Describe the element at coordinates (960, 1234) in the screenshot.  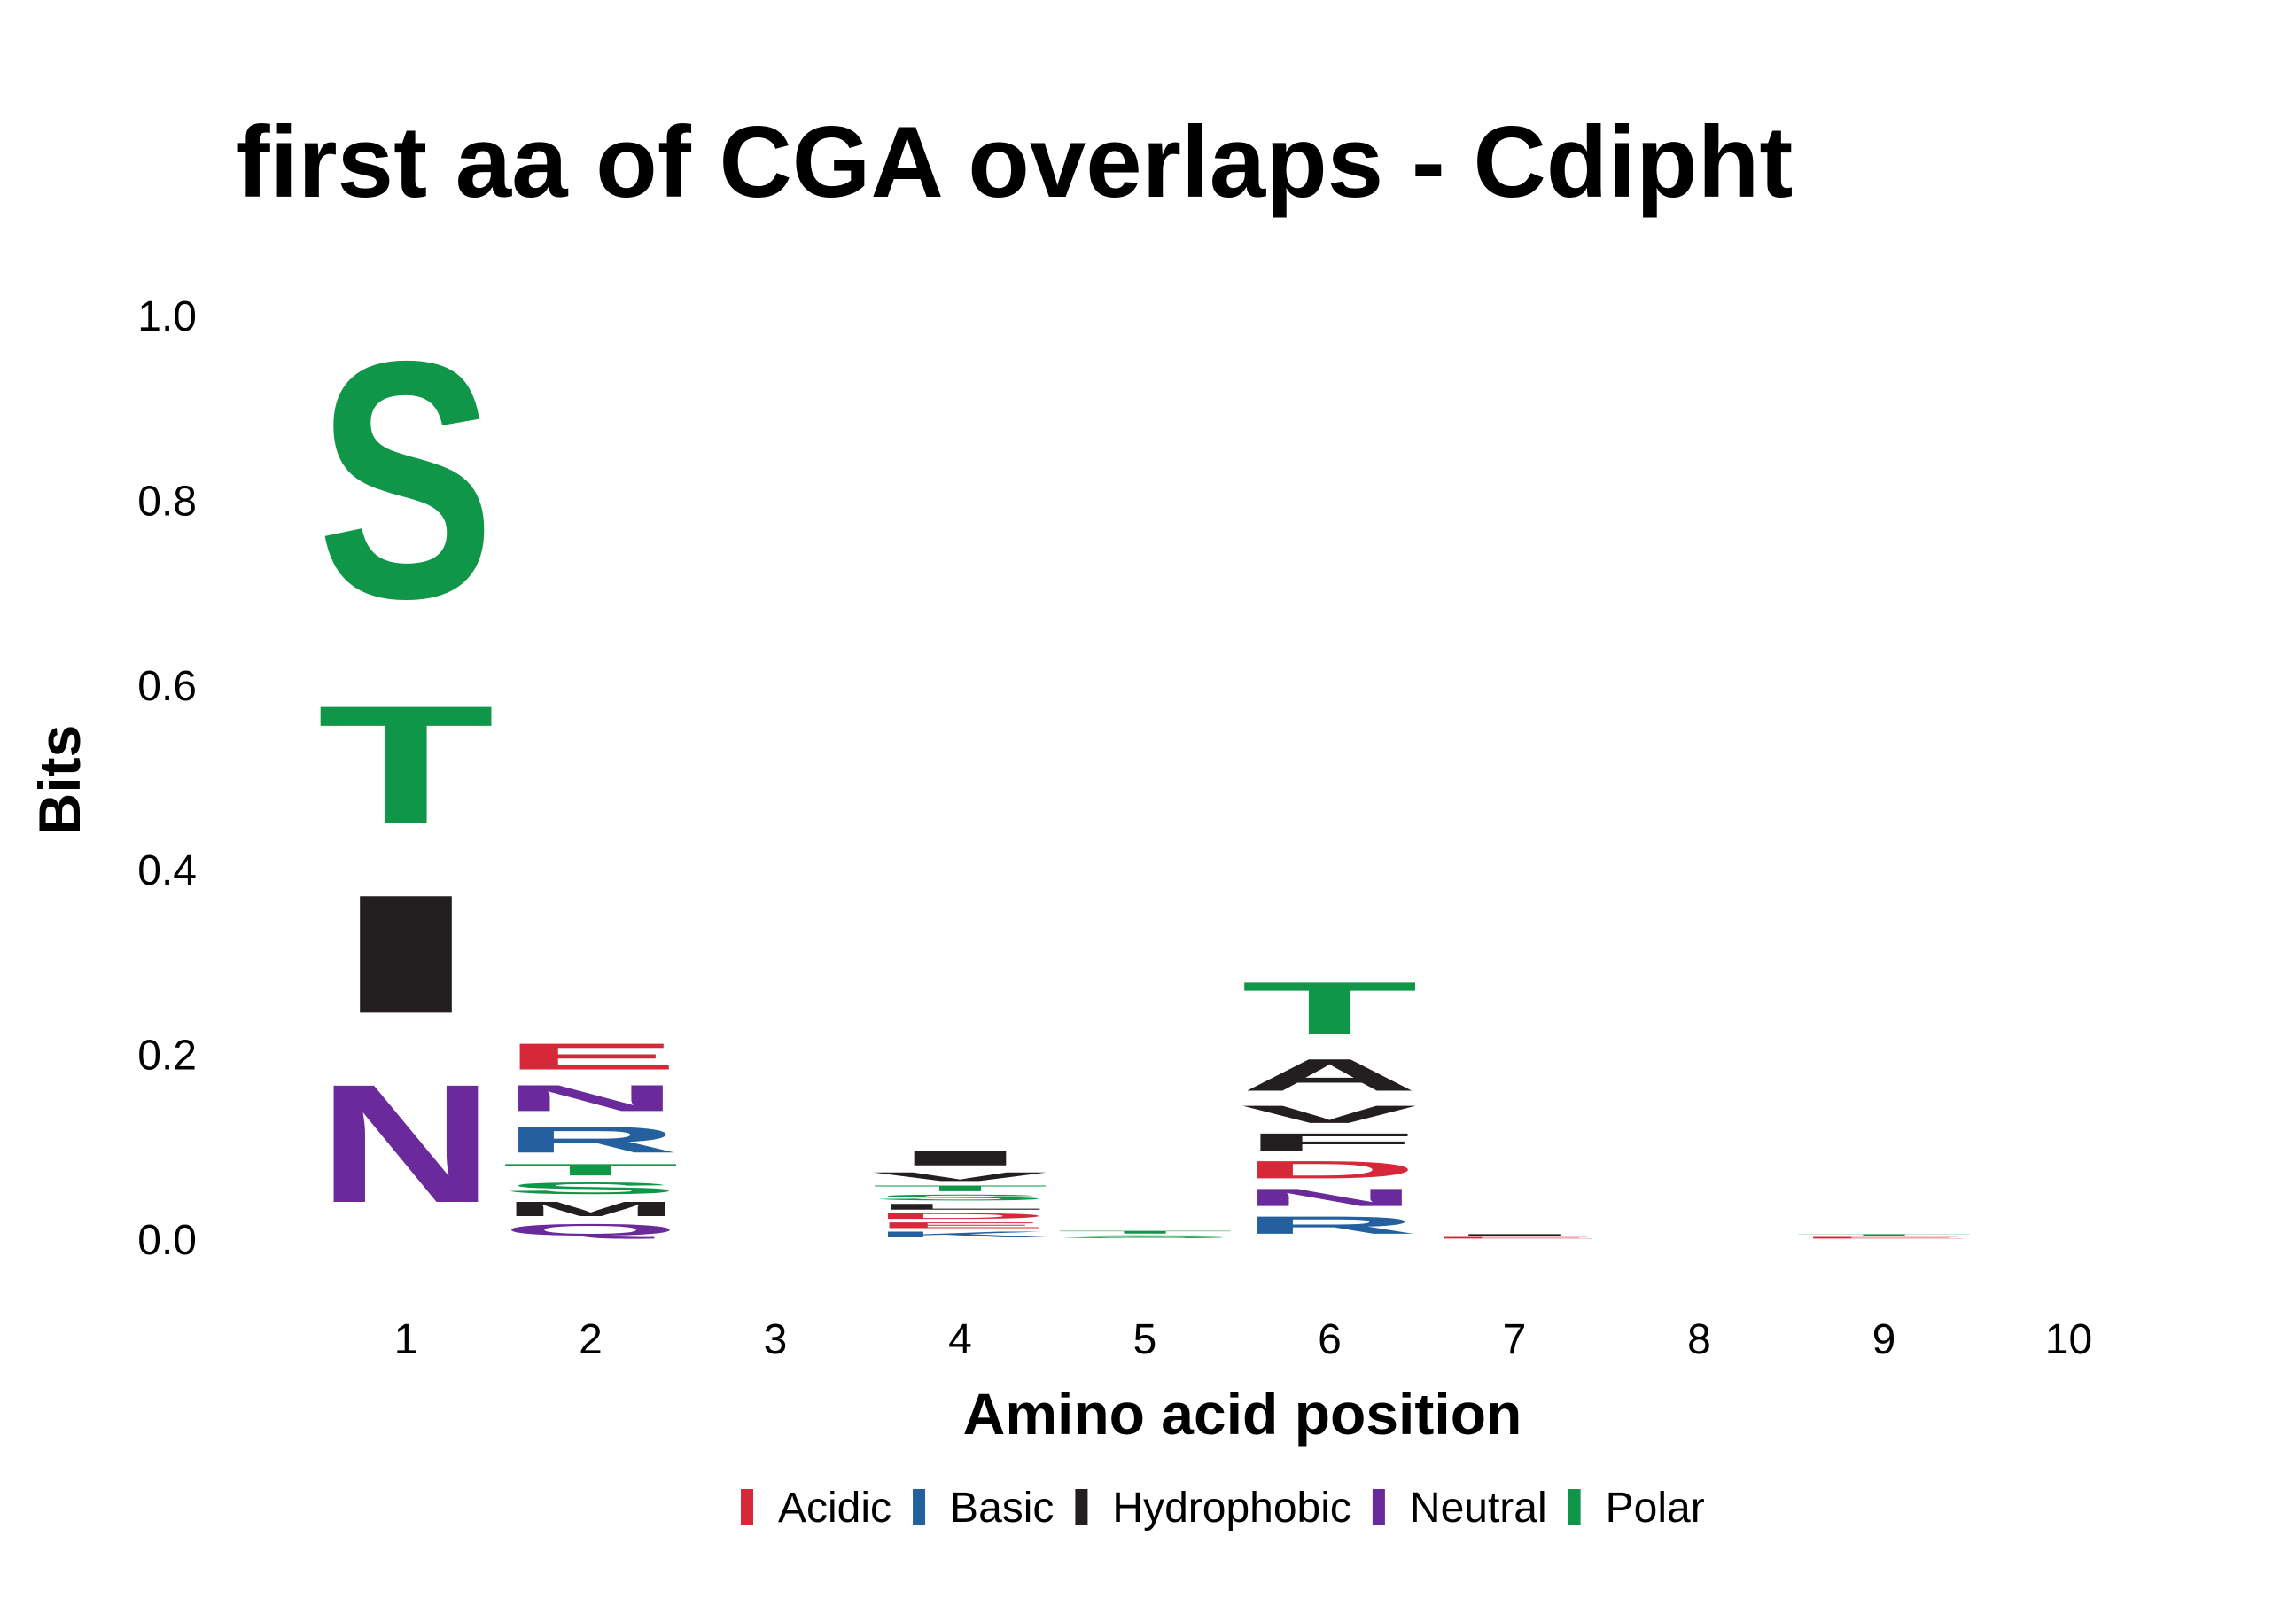
I see `logo-letter-K: K` at that location.